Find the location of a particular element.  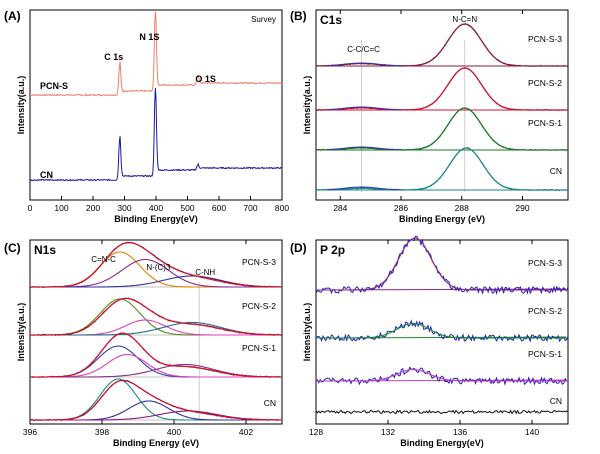

panel-label: (C) is located at coordinates (12, 248).